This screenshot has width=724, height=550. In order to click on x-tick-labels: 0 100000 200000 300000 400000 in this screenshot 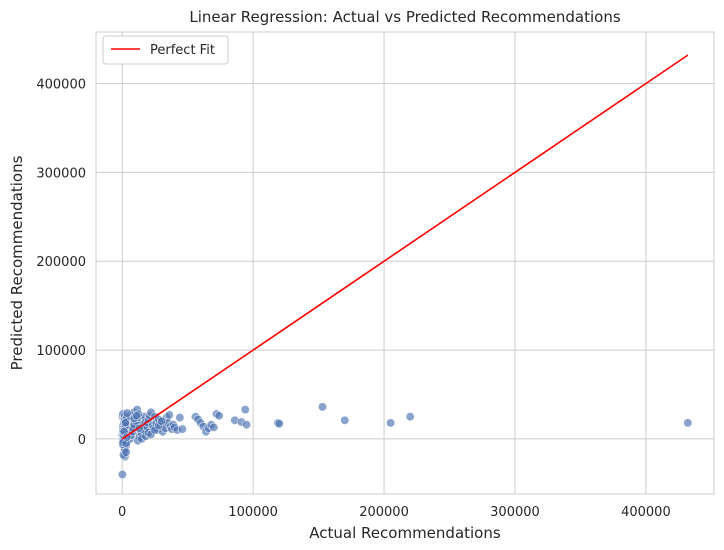, I will do `click(394, 512)`.